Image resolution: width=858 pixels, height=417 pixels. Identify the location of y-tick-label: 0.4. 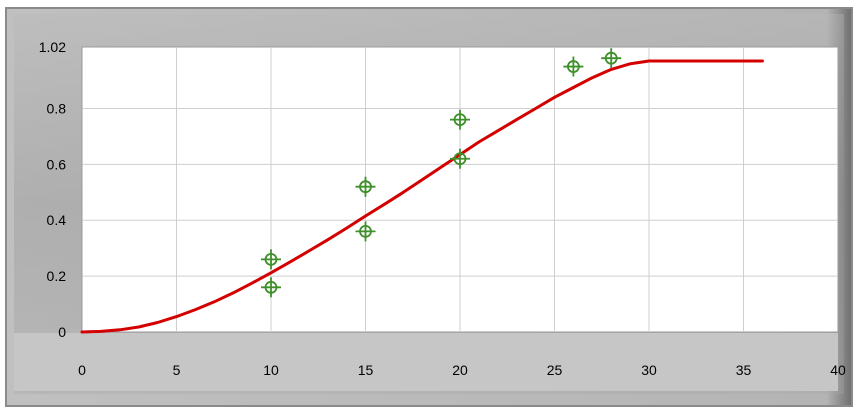
(57, 220).